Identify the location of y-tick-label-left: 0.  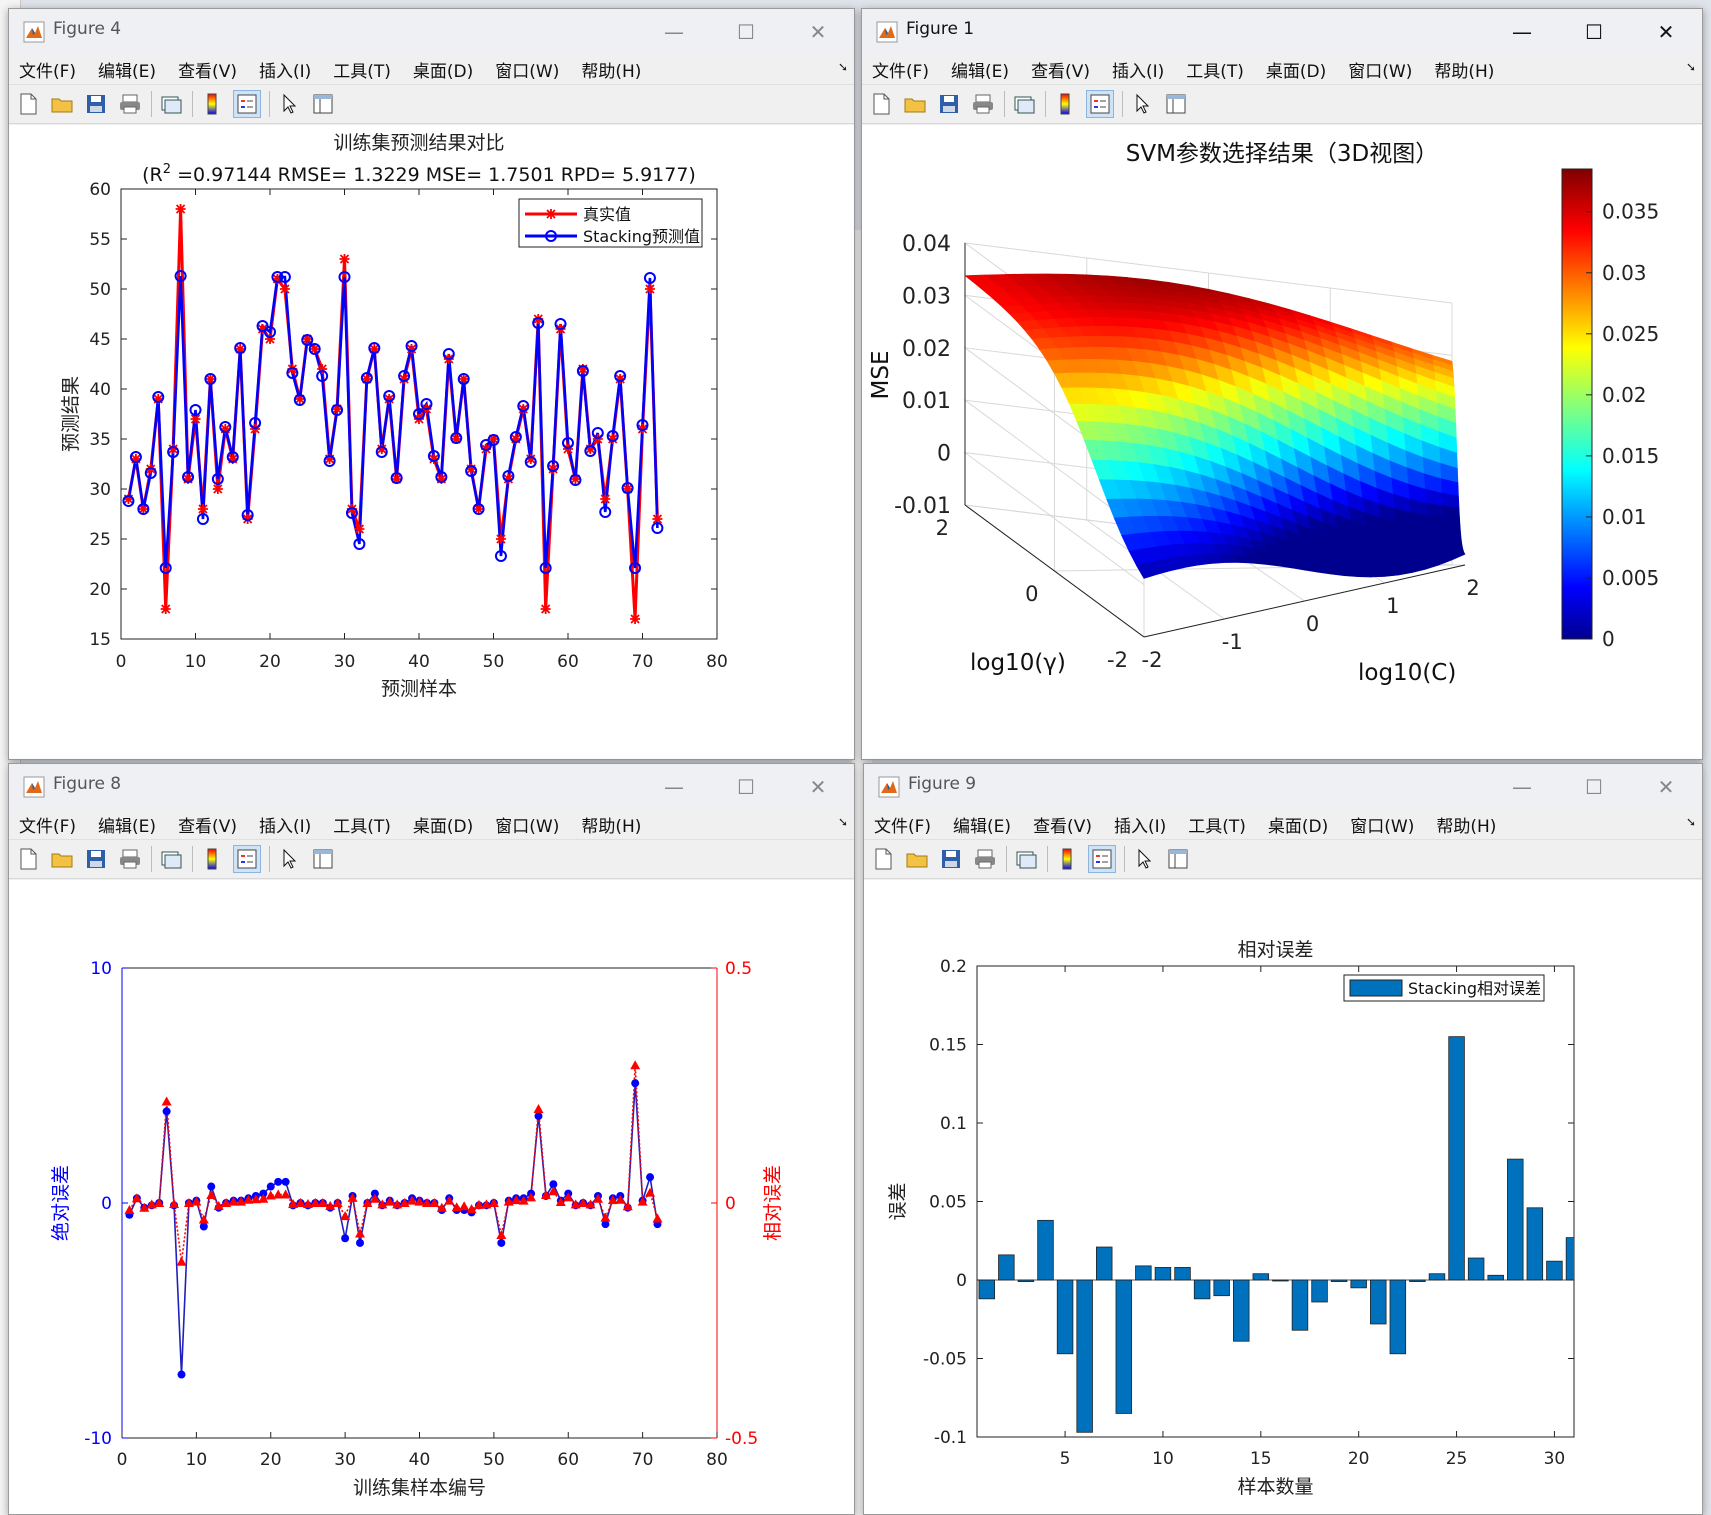
(106, 1204).